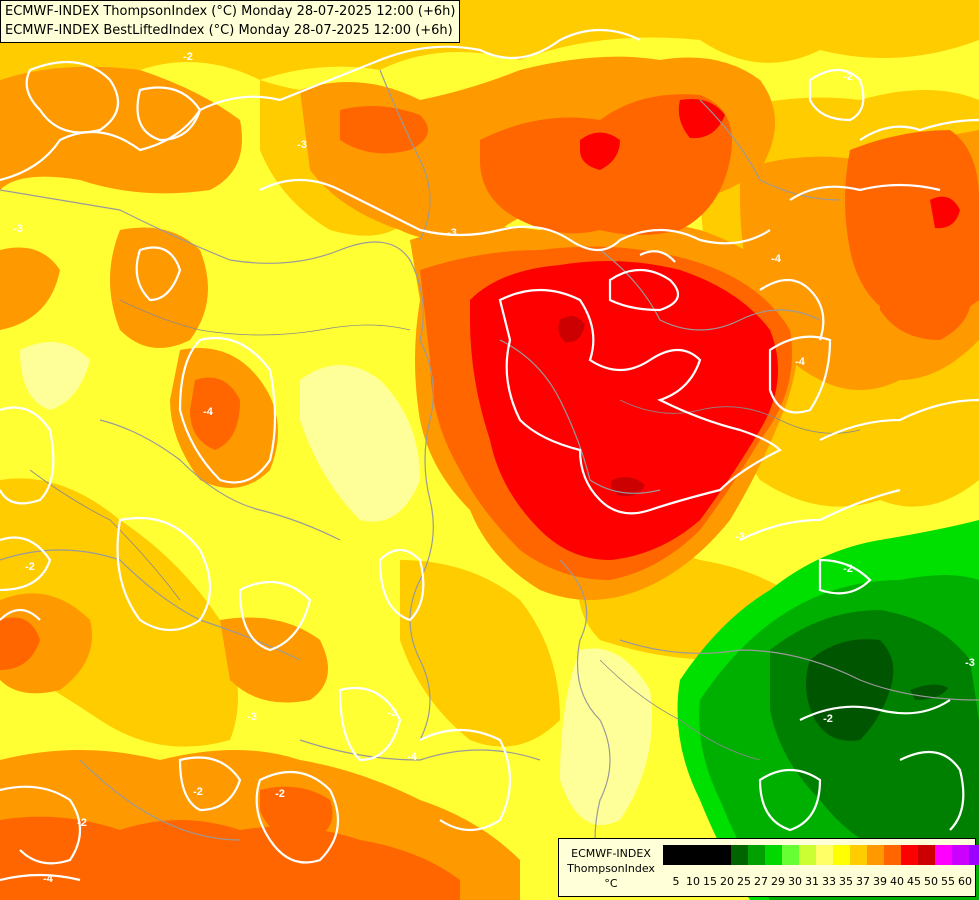  Describe the element at coordinates (611, 883) in the screenshot. I see `legend-unit: °C` at that location.